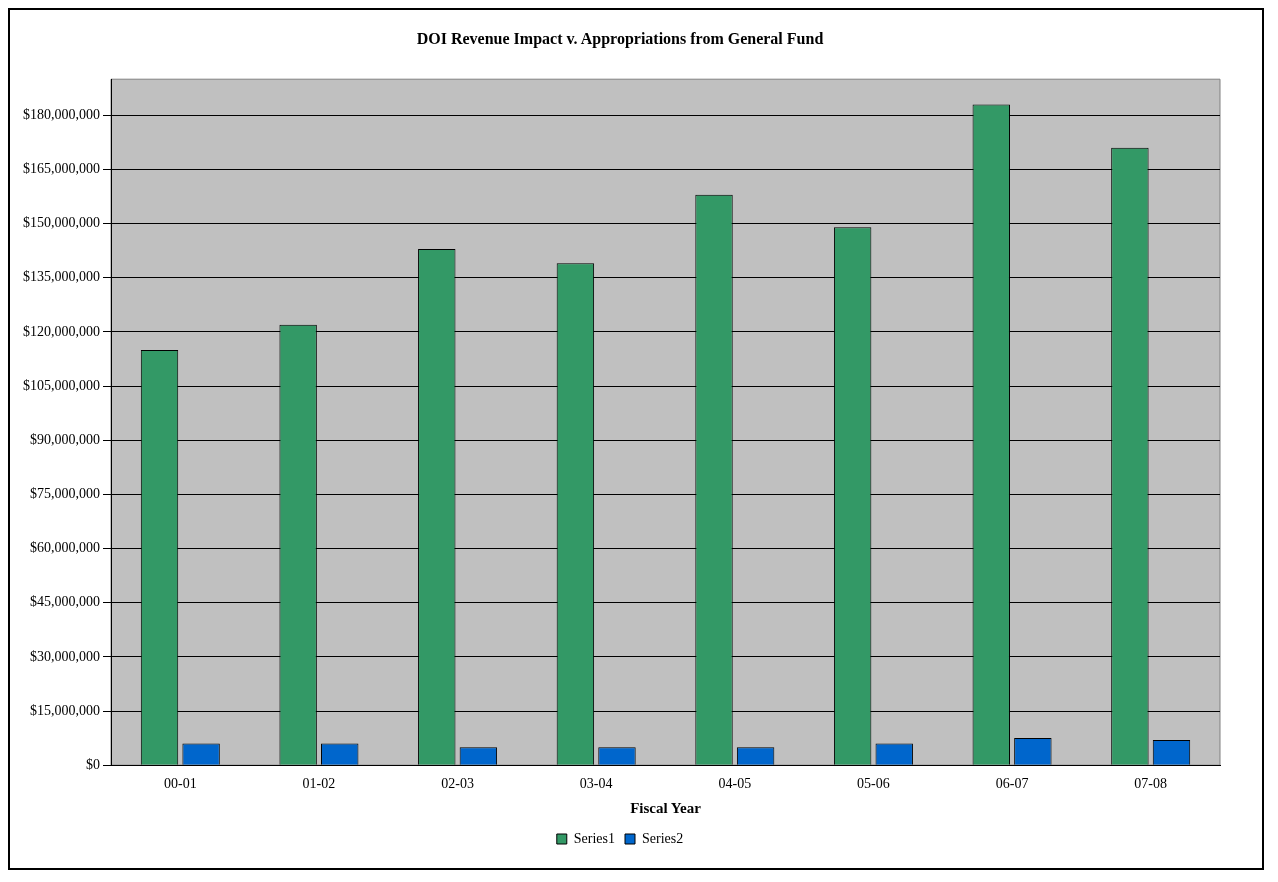  Describe the element at coordinates (1012, 784) in the screenshot. I see `x-tick-label: 06-07` at that location.